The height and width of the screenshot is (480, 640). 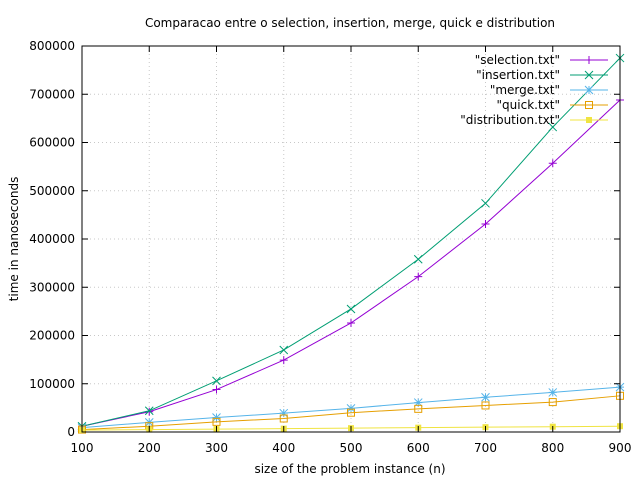 What do you see at coordinates (620, 448) in the screenshot?
I see `x-tick-label: 900` at bounding box center [620, 448].